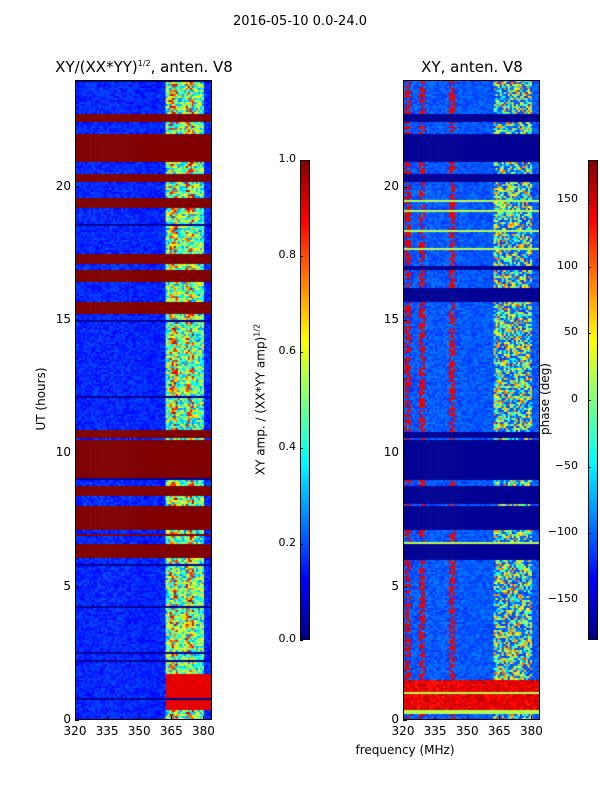 The image size is (600, 800). I want to click on colorbar-tick-label: 50, so click(571, 332).